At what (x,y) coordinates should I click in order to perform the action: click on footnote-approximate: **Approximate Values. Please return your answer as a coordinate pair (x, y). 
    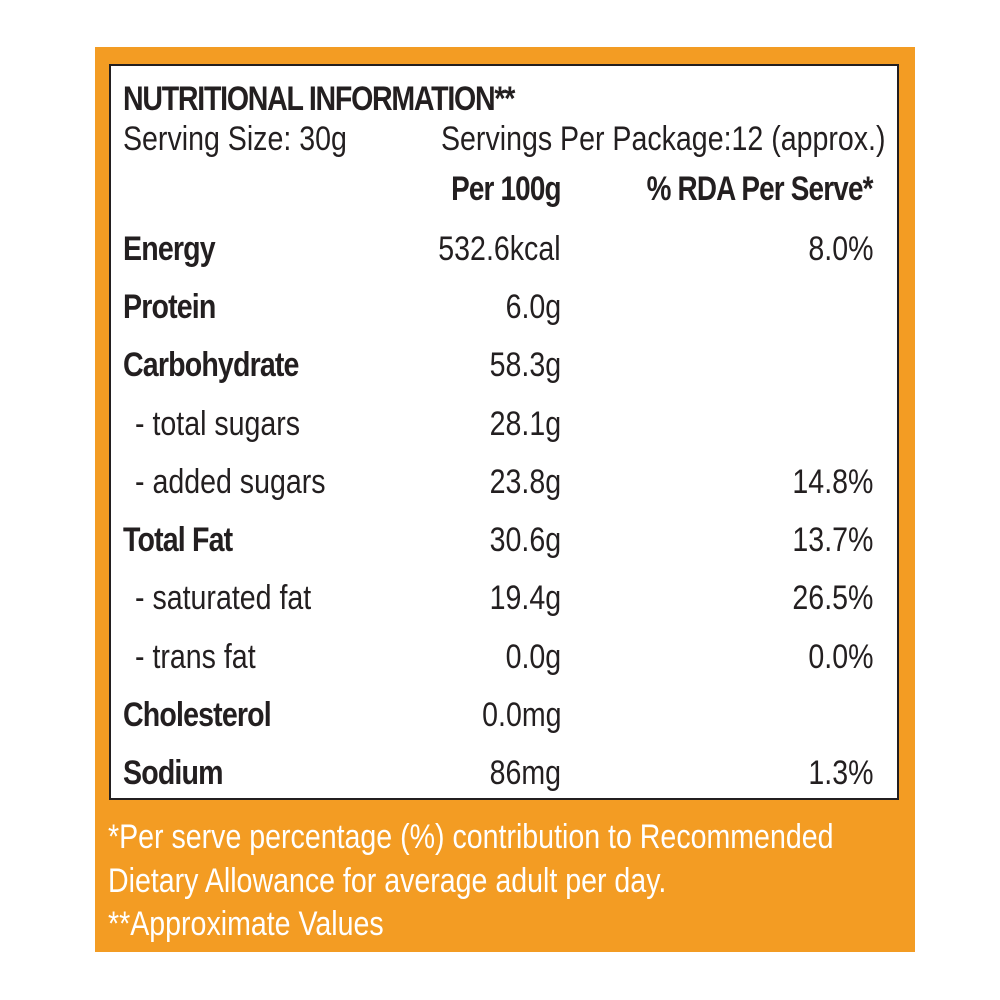
    Looking at the image, I should click on (246, 924).